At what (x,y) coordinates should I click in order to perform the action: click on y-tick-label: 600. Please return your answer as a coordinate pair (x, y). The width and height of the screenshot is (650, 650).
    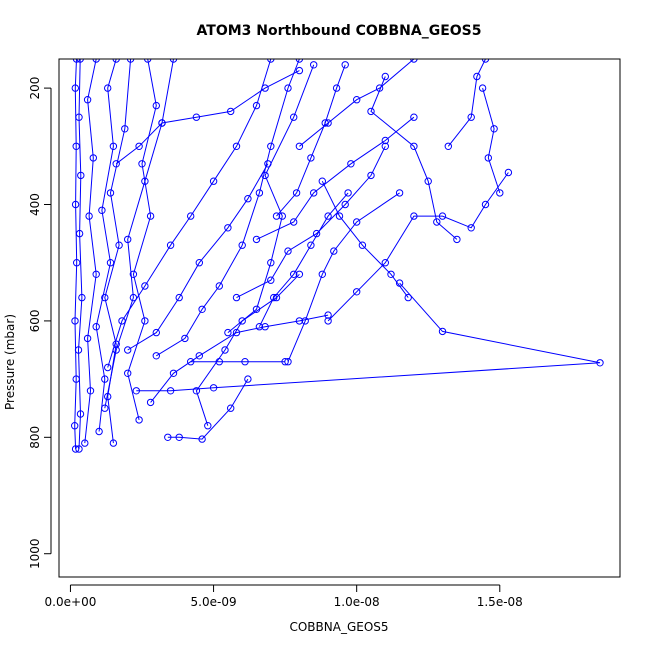
    Looking at the image, I should click on (35, 320).